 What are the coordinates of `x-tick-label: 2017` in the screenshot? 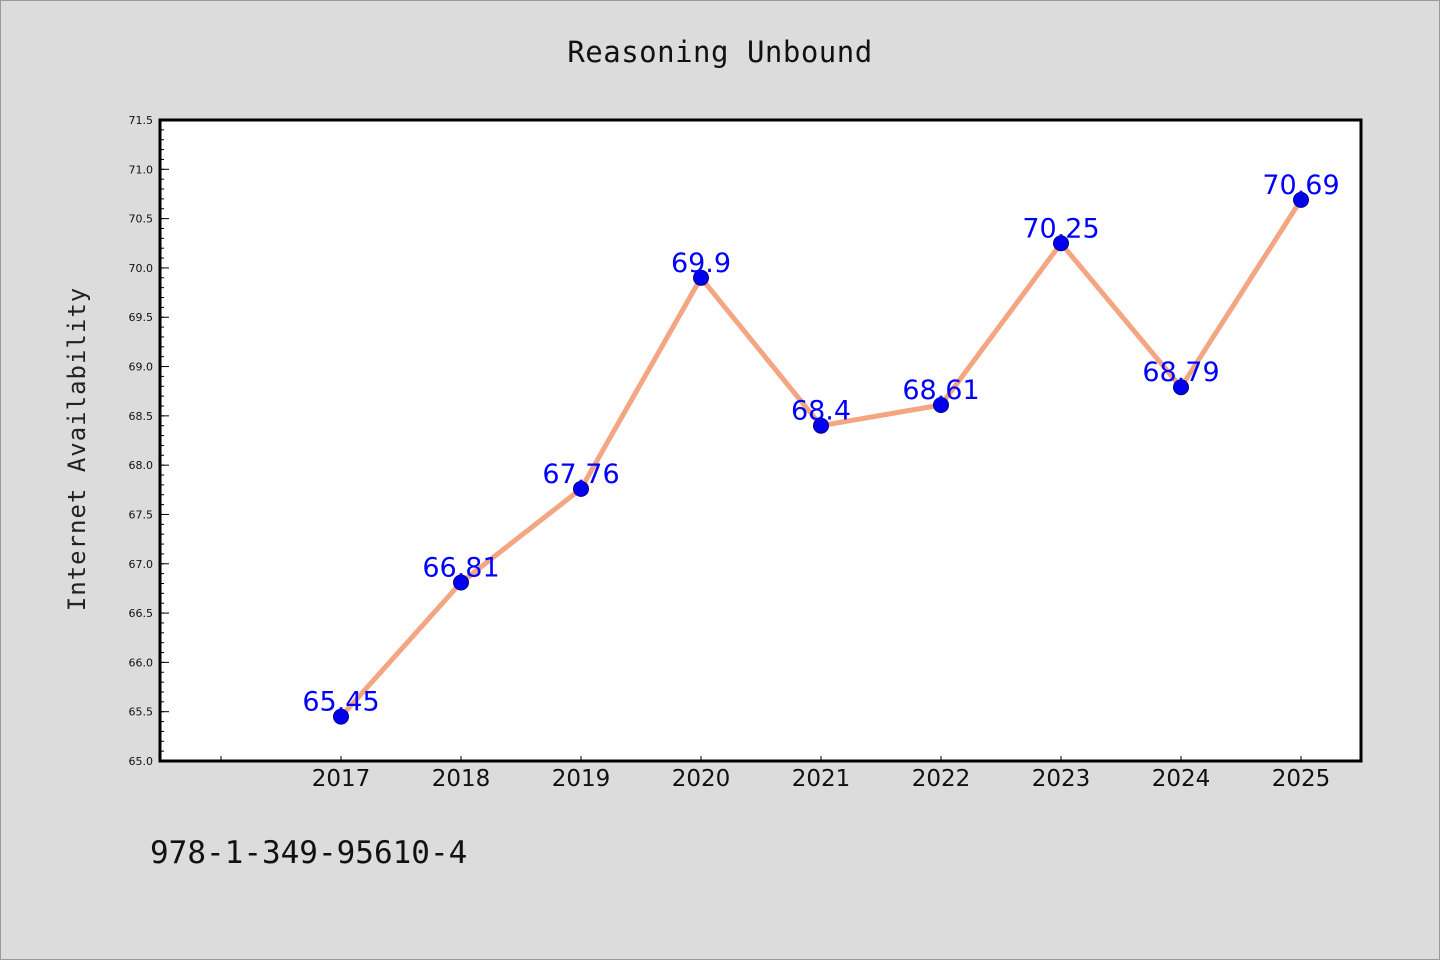 It's located at (341, 779).